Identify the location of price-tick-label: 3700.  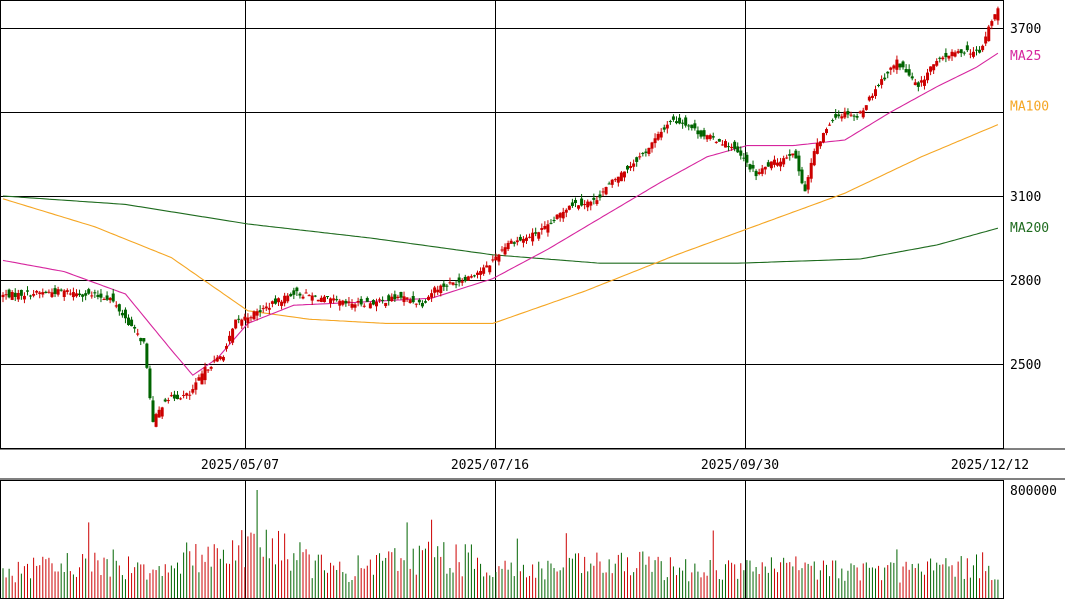
(1025, 29).